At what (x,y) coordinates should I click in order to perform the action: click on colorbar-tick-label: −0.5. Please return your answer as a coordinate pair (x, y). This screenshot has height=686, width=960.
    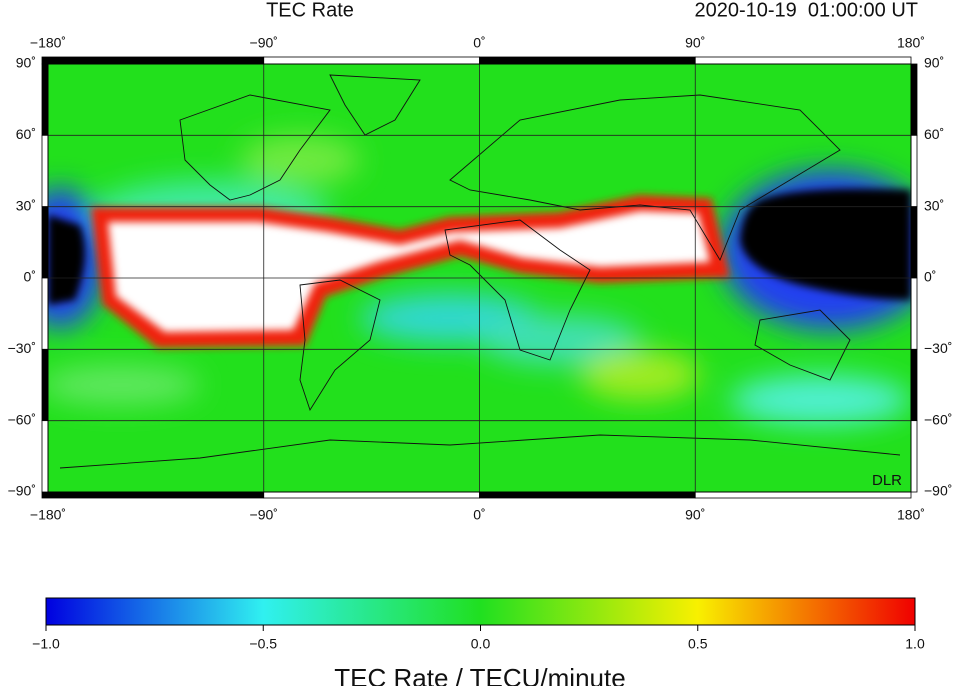
    Looking at the image, I should click on (263, 644).